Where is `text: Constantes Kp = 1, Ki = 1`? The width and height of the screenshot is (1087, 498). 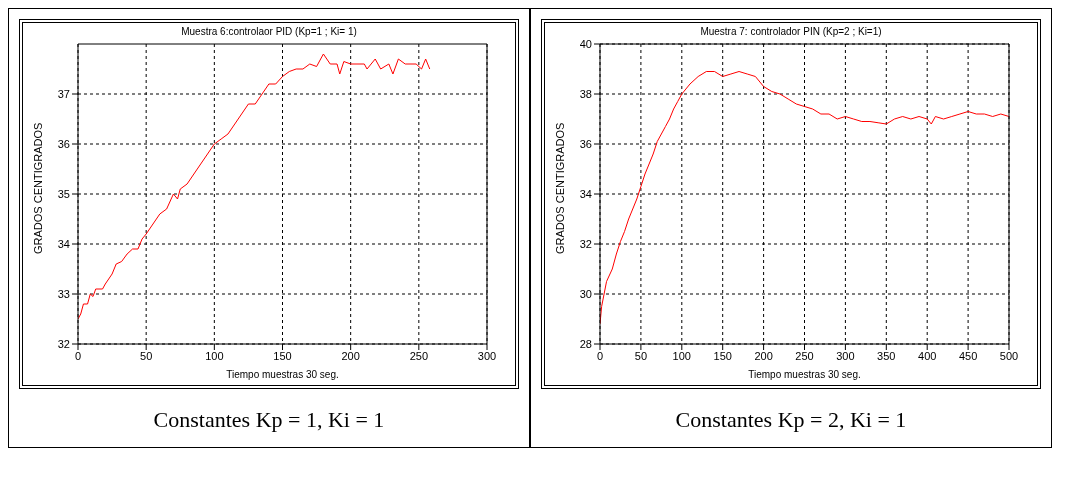 text: Constantes Kp = 1, Ki = 1 is located at coordinates (269, 420).